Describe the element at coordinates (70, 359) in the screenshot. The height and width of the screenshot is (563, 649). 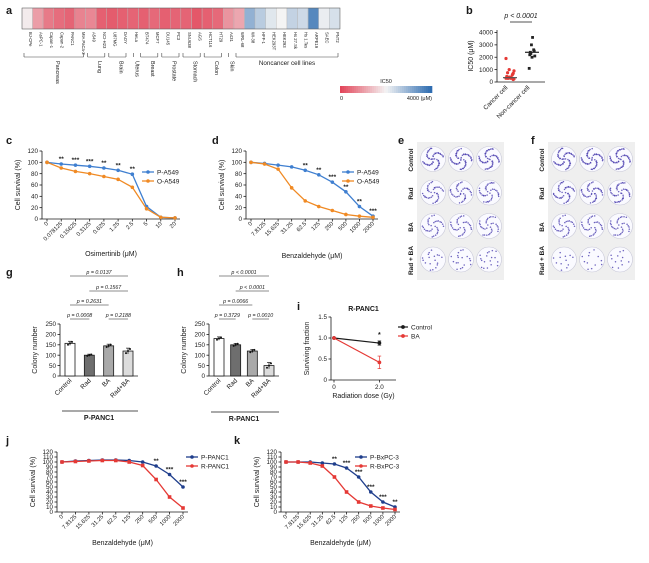
I see `bar` at that location.